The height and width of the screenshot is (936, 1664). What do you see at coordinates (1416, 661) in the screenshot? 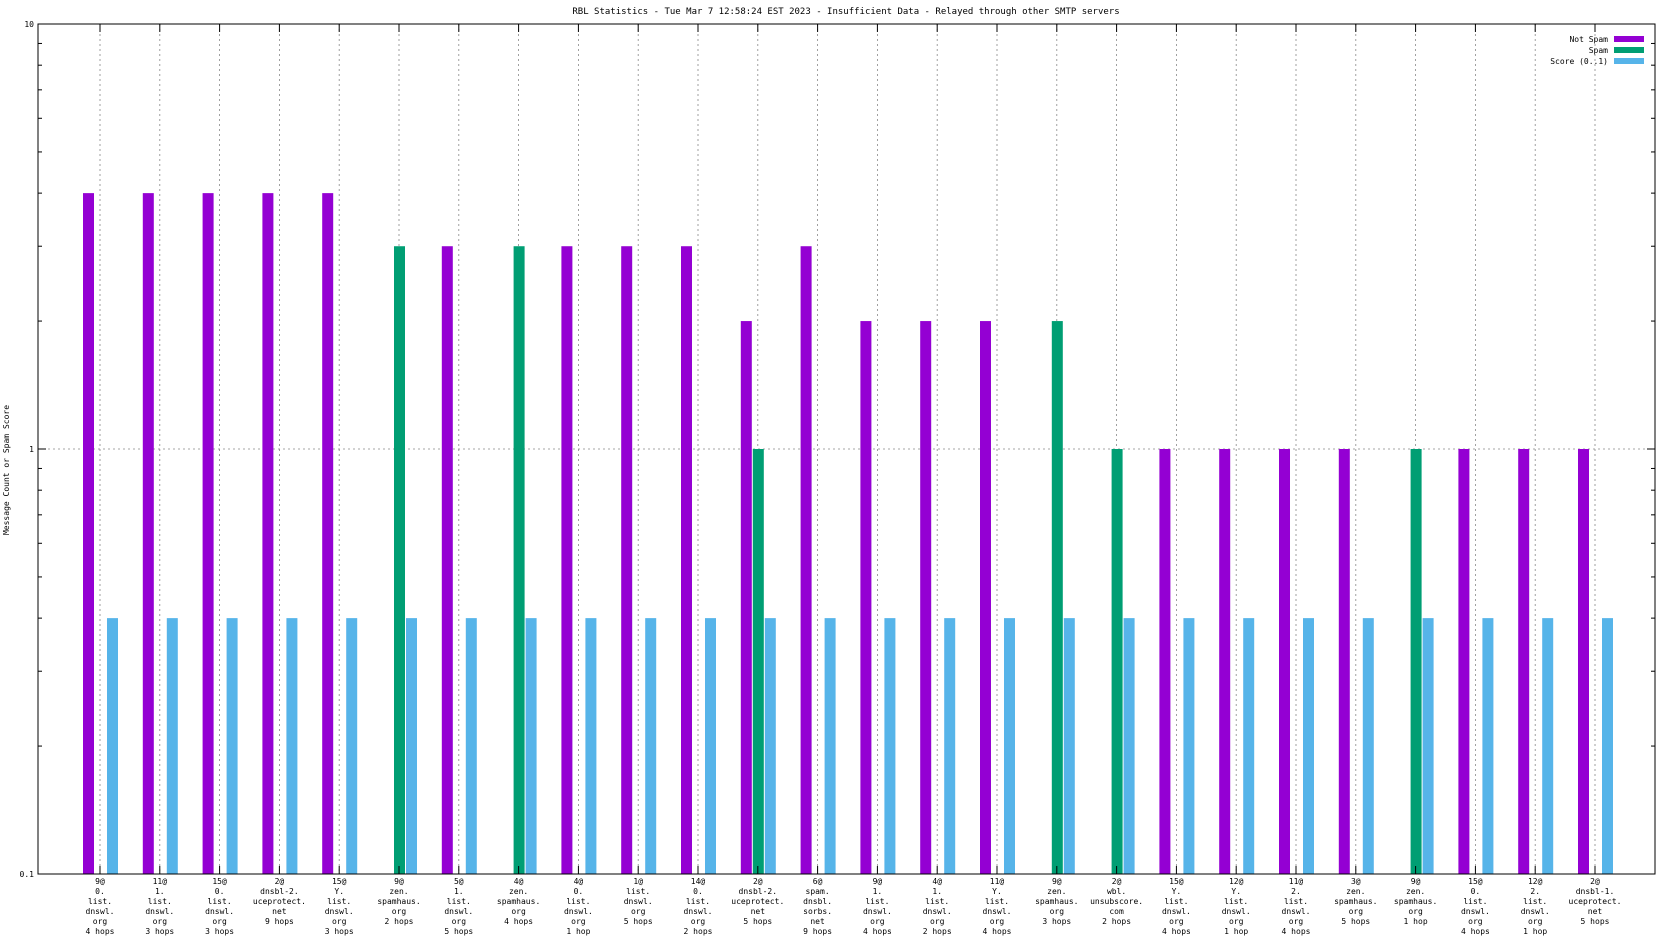
I see `bar-spam` at bounding box center [1416, 661].